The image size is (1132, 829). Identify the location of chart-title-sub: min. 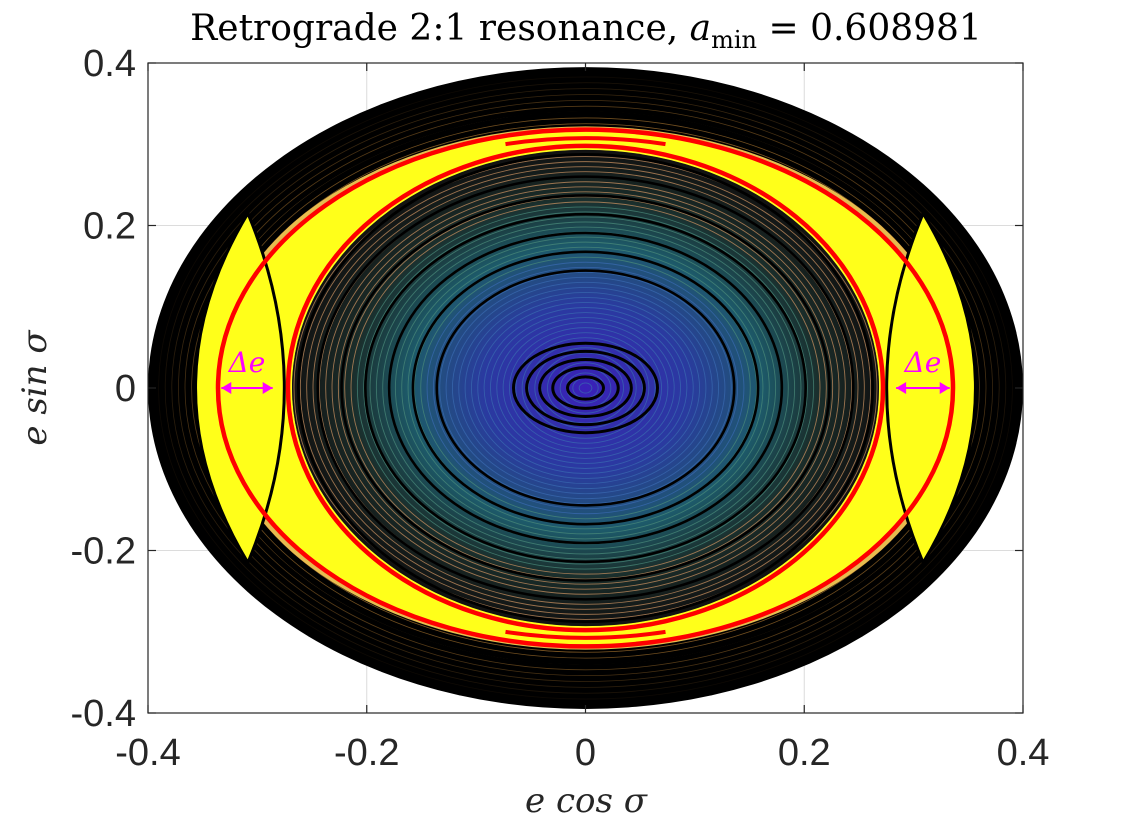
(734, 40).